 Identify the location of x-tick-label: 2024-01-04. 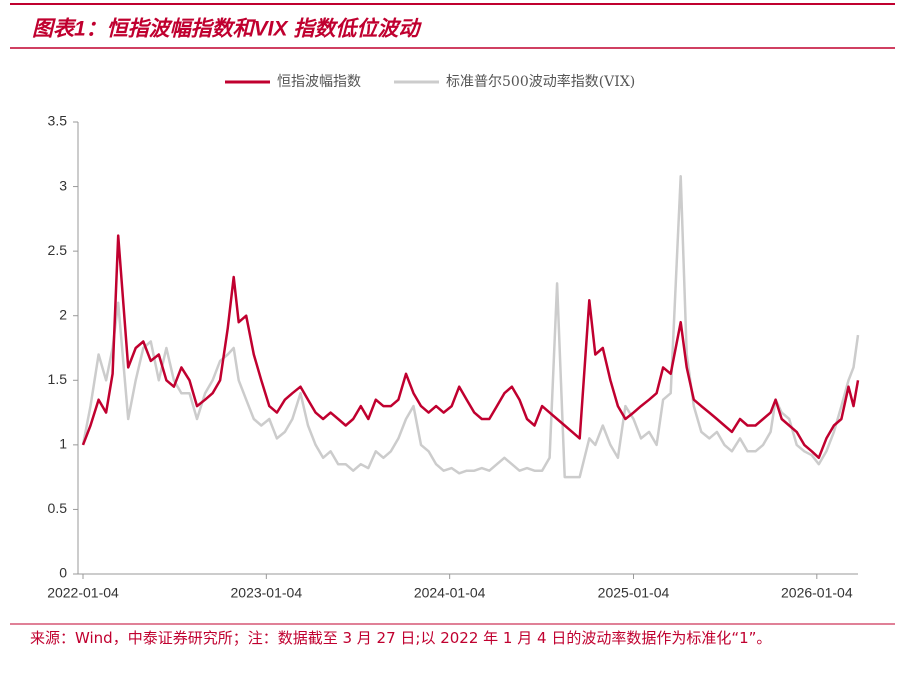
(450, 593).